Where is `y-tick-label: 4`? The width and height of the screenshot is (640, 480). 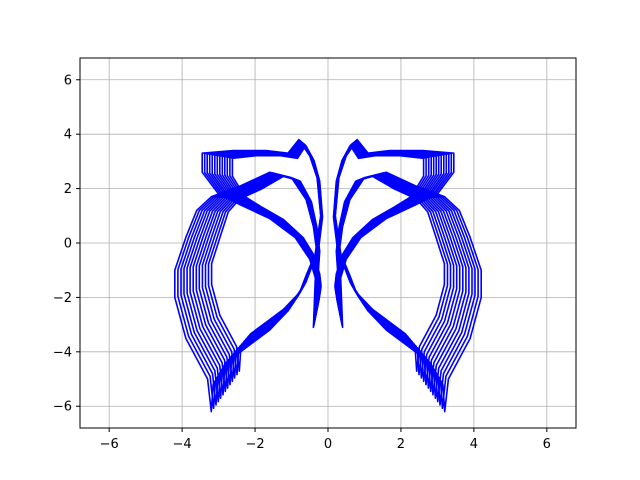 y-tick-label: 4 is located at coordinates (68, 135).